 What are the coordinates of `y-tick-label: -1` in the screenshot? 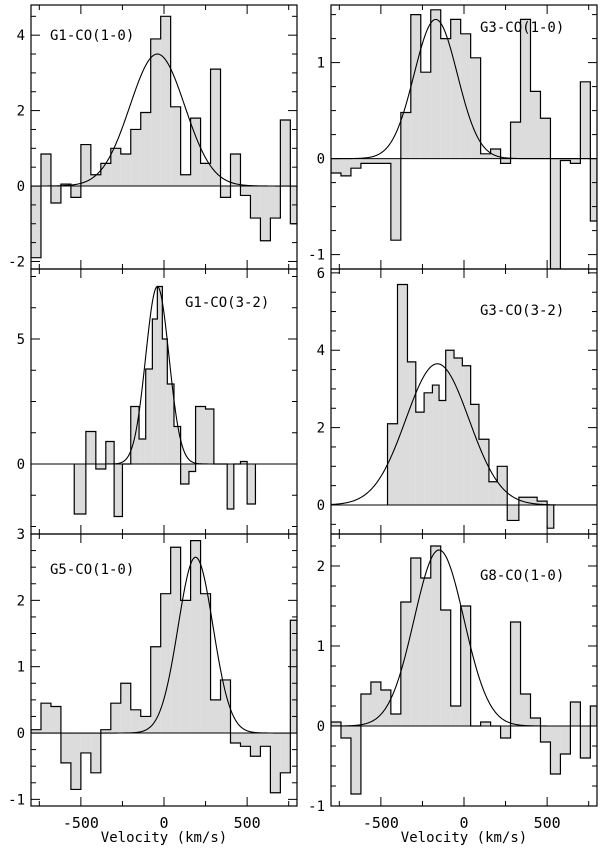 It's located at (316, 807).